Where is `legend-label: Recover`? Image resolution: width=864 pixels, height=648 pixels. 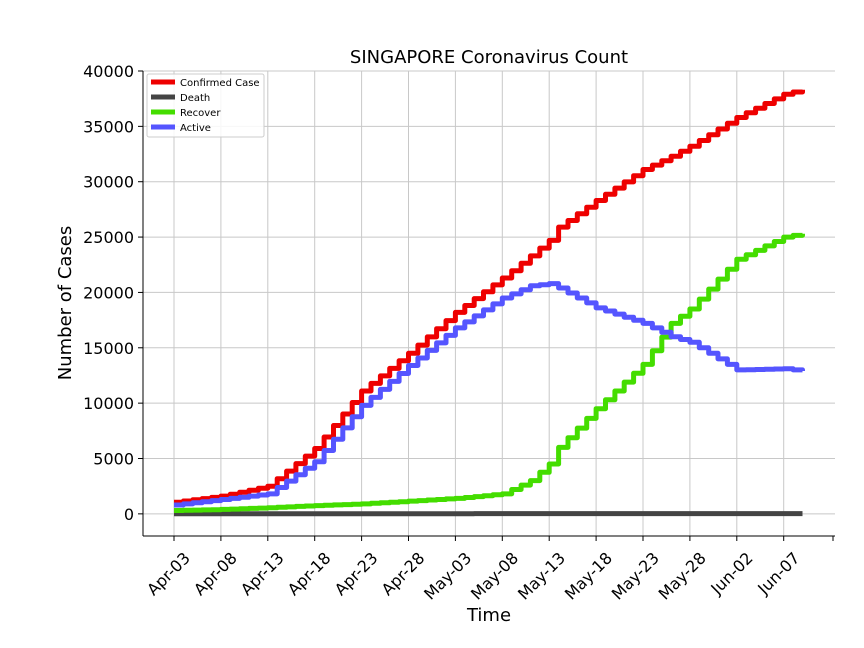 legend-label: Recover is located at coordinates (200, 113).